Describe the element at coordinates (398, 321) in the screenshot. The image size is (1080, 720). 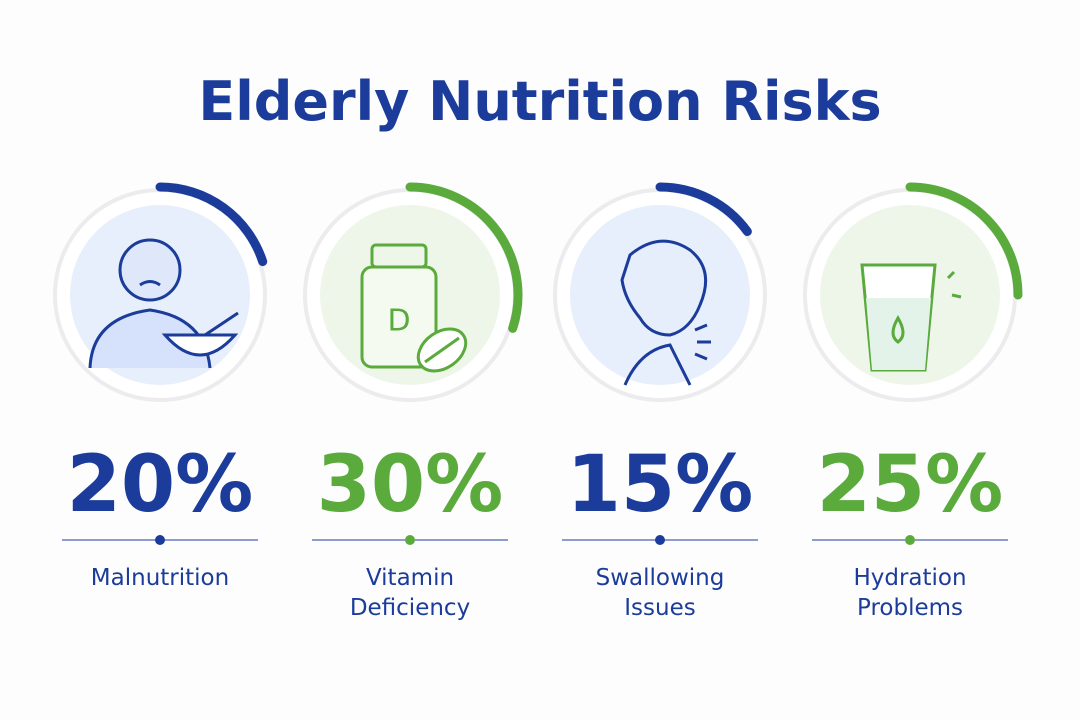
I see `icon-text: D` at that location.